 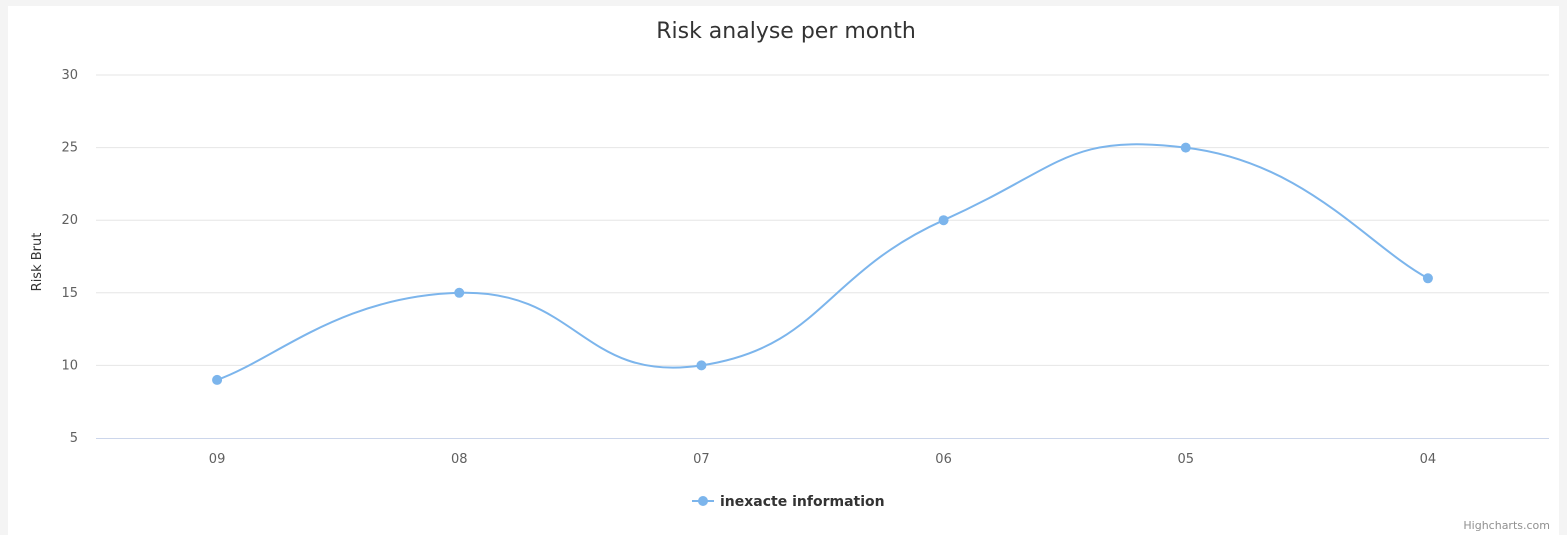 What do you see at coordinates (822, 459) in the screenshot?
I see `x-axis-ticks: 09 08 07 06 05 04` at bounding box center [822, 459].